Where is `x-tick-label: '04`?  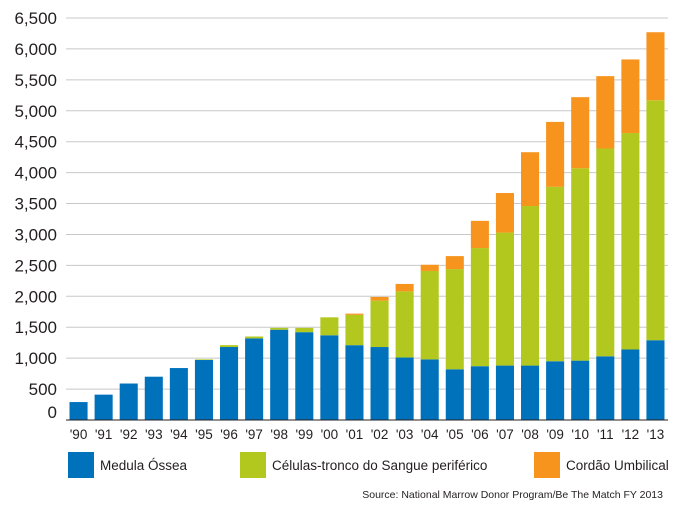
x-tick-label: '04 is located at coordinates (430, 434).